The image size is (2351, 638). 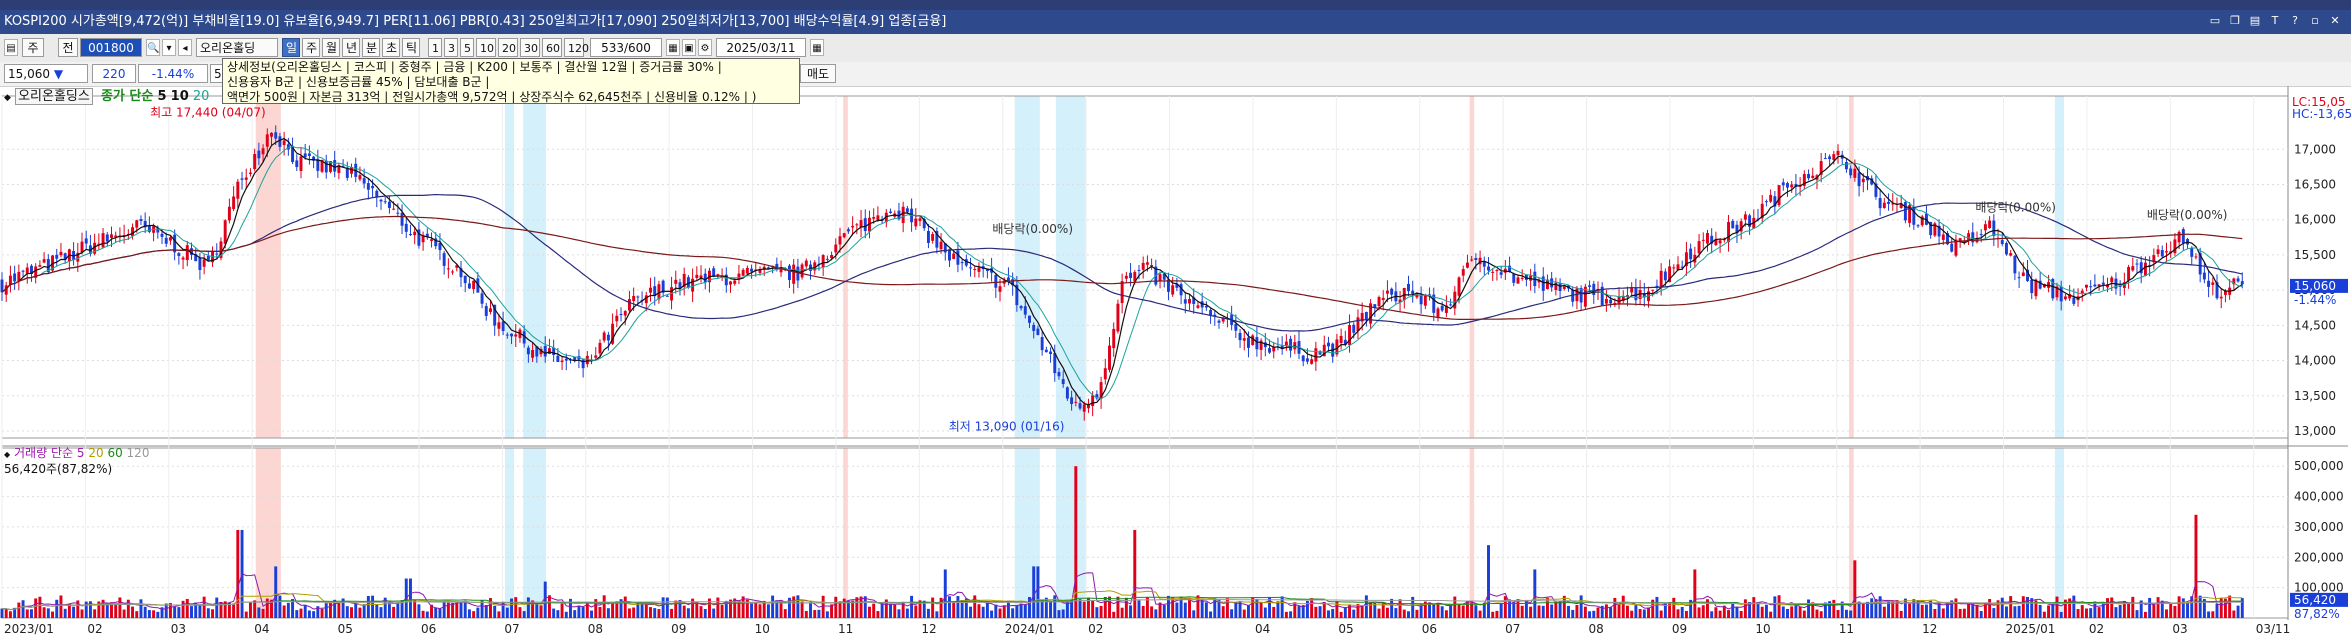 I want to click on interval-button-60: 60, so click(x=552, y=47).